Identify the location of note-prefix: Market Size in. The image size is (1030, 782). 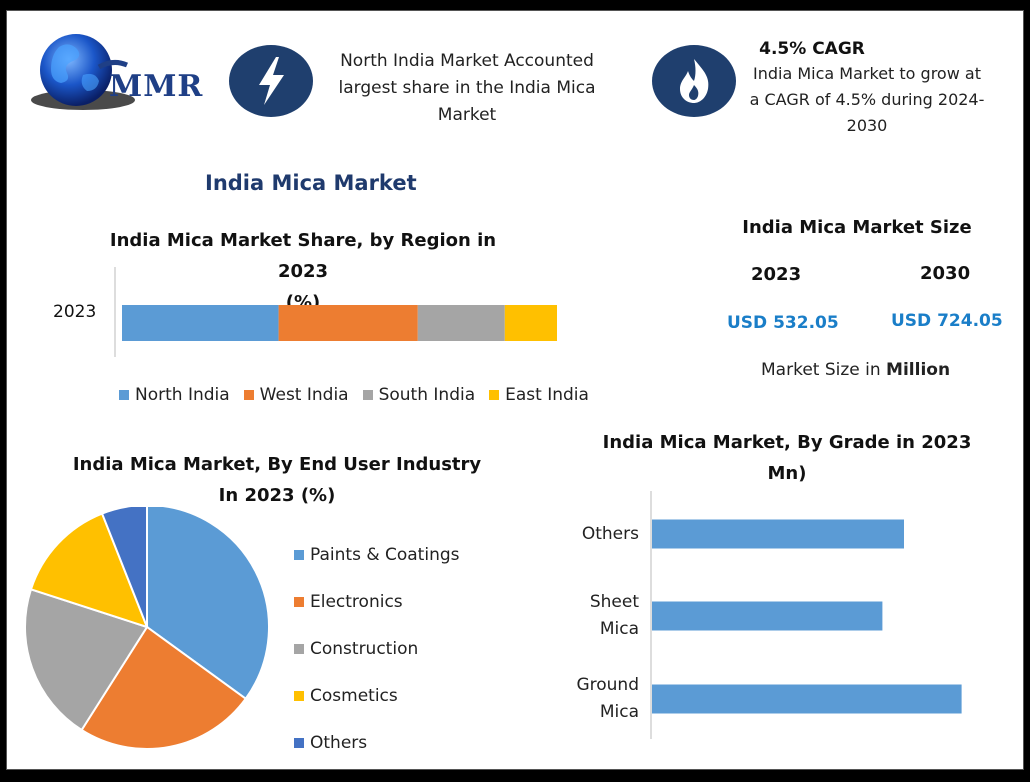
(824, 370).